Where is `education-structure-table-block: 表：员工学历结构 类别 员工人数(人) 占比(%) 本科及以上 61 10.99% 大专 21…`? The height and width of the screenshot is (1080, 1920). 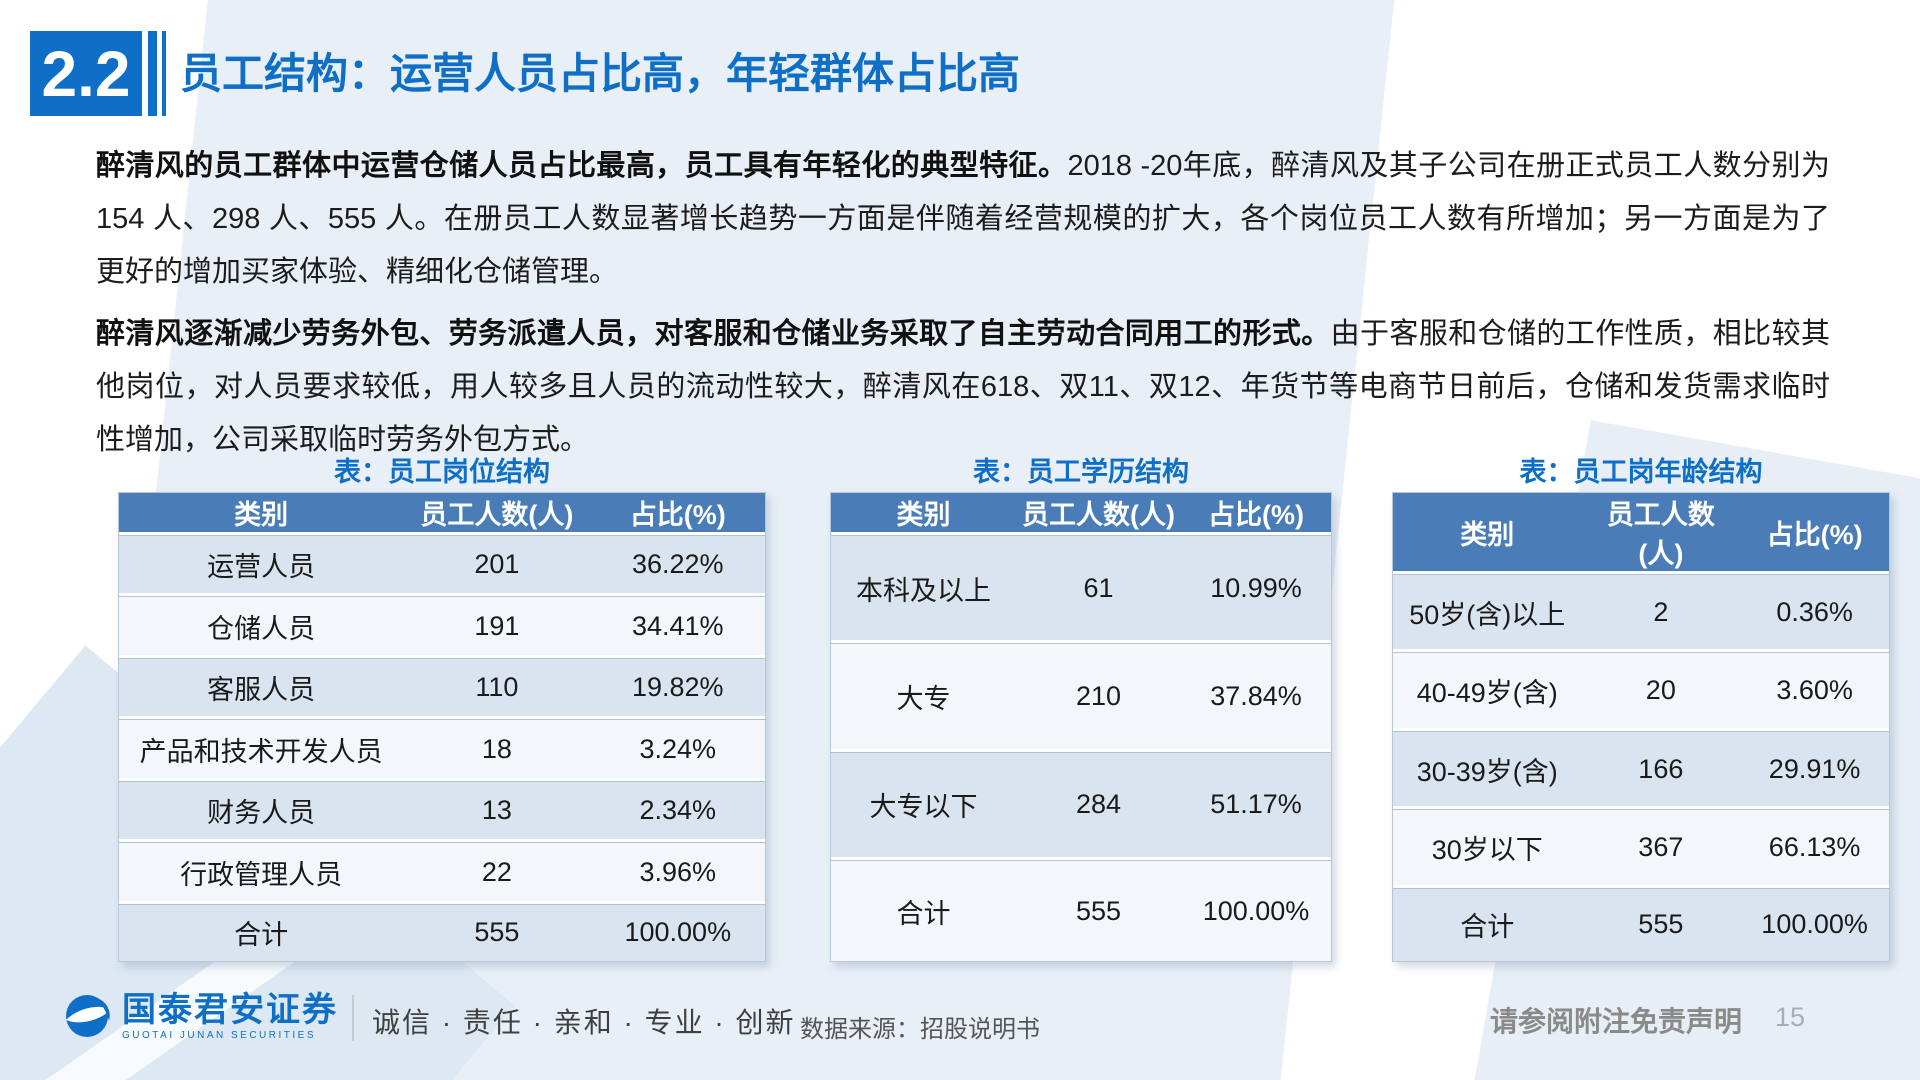
education-structure-table-block: 表：员工学历结构 类别 员工人数(人) 占比(%) 本科及以上 61 10.99% 大专 21… is located at coordinates (1081, 709).